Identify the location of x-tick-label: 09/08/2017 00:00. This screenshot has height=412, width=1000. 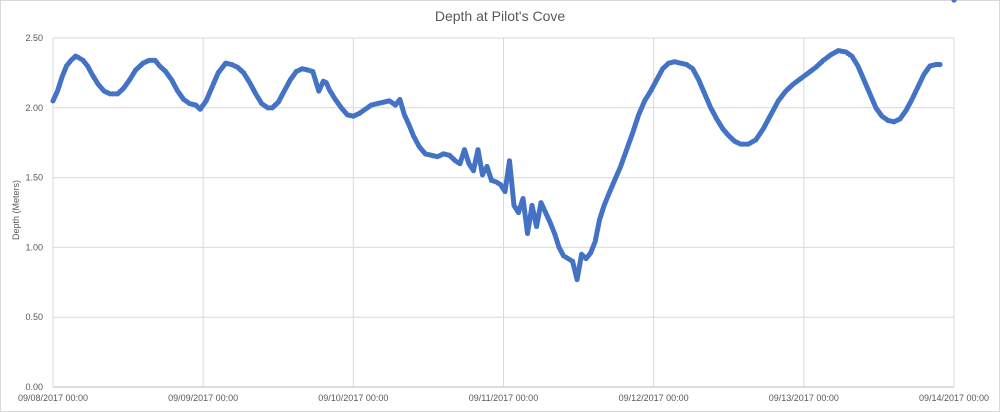
(53, 398).